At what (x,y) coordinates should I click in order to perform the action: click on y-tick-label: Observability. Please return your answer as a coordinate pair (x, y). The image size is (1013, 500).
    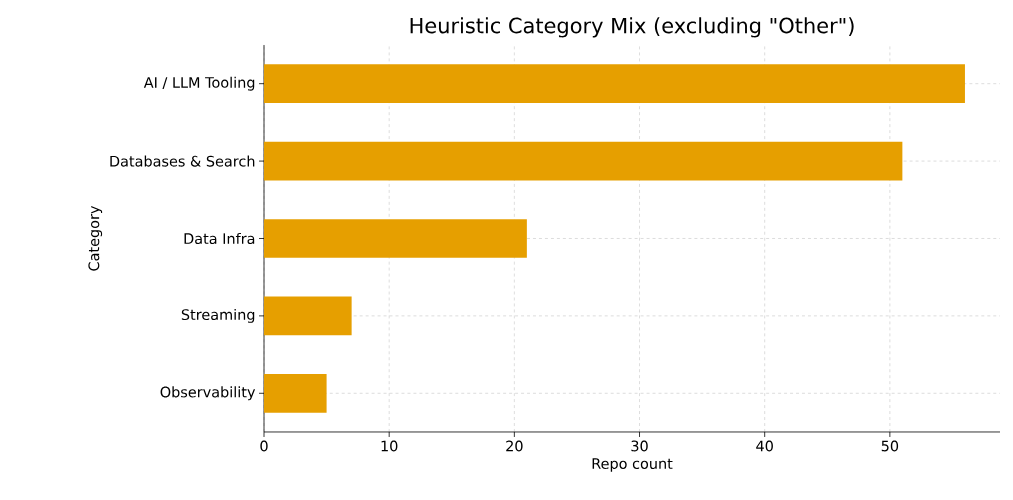
    Looking at the image, I should click on (208, 393).